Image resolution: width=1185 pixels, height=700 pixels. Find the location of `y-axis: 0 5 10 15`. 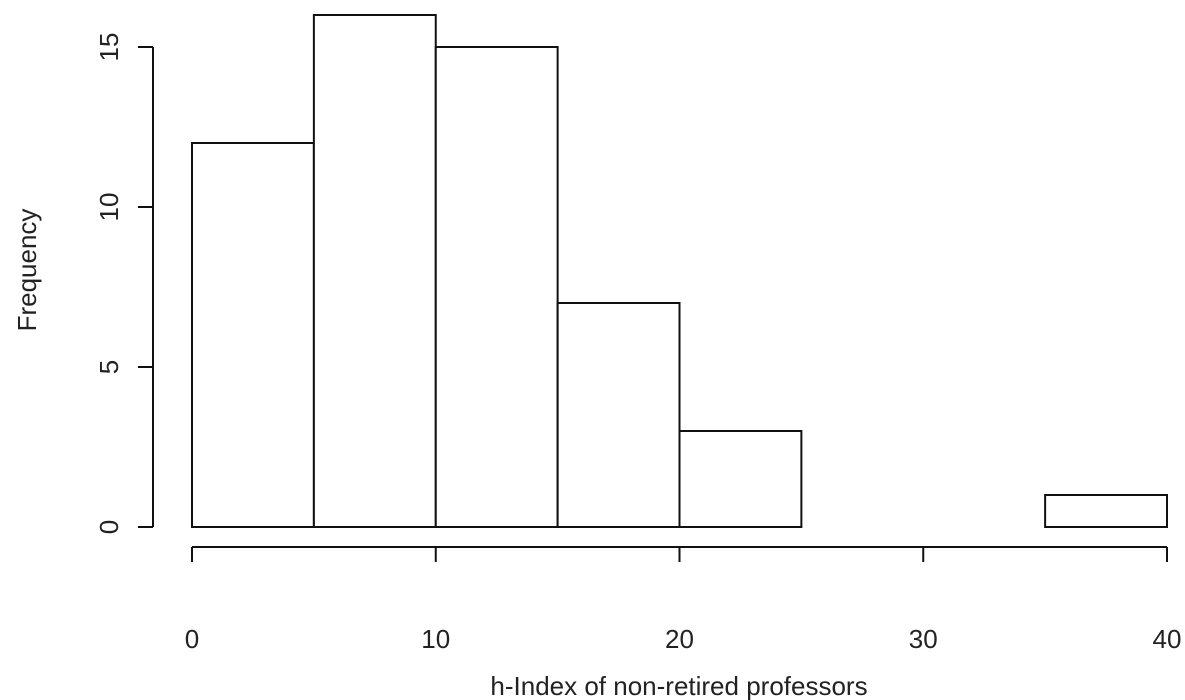

y-axis: 0 5 10 15 is located at coordinates (124, 283).